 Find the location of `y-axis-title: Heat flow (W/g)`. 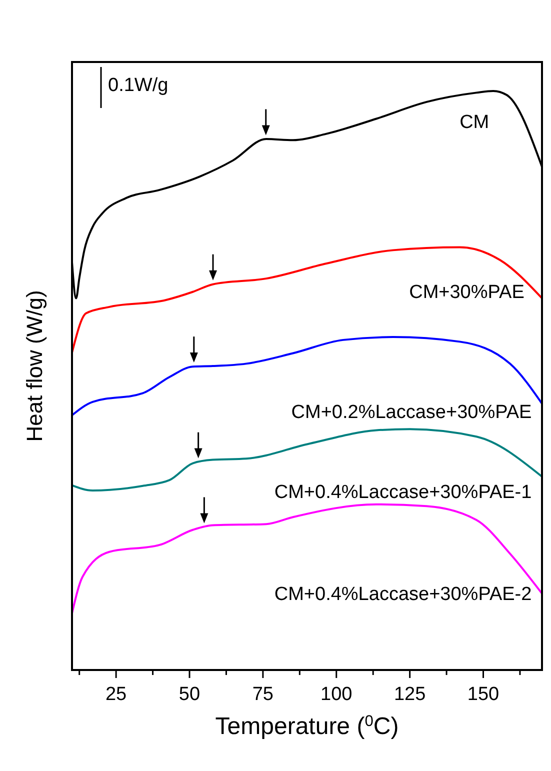

y-axis-title: Heat flow (W/g) is located at coordinates (34, 366).